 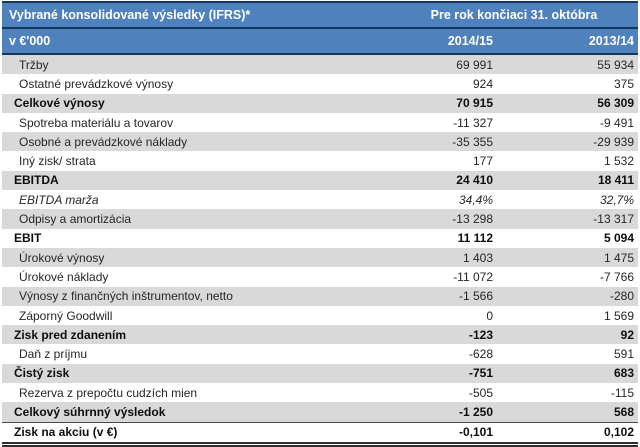 I want to click on table-row: Iný zisk/ strata 177 1 532, so click(x=320, y=160).